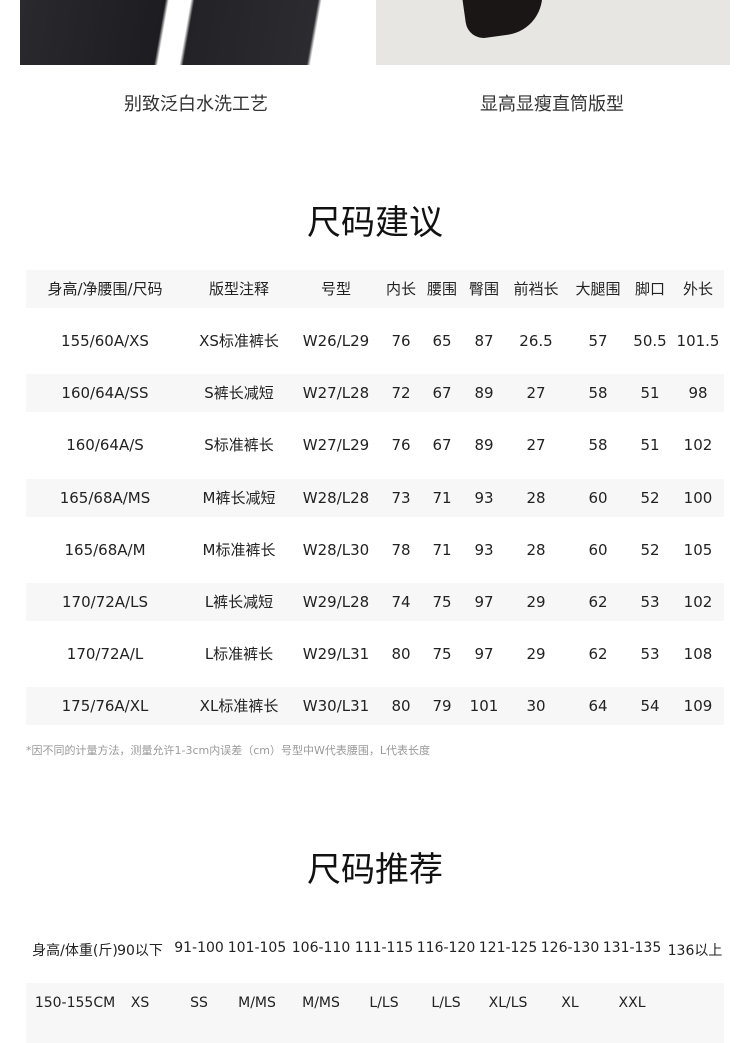 The image size is (750, 1043). Describe the element at coordinates (105, 341) in the screenshot. I see `table-cell: 155/60A/XS` at that location.